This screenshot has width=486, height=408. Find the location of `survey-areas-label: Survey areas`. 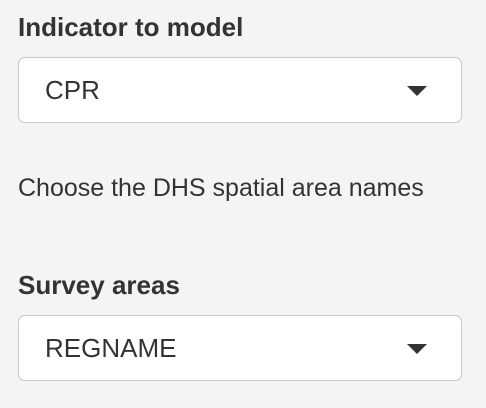

survey-areas-label: Survey areas is located at coordinates (99, 285).